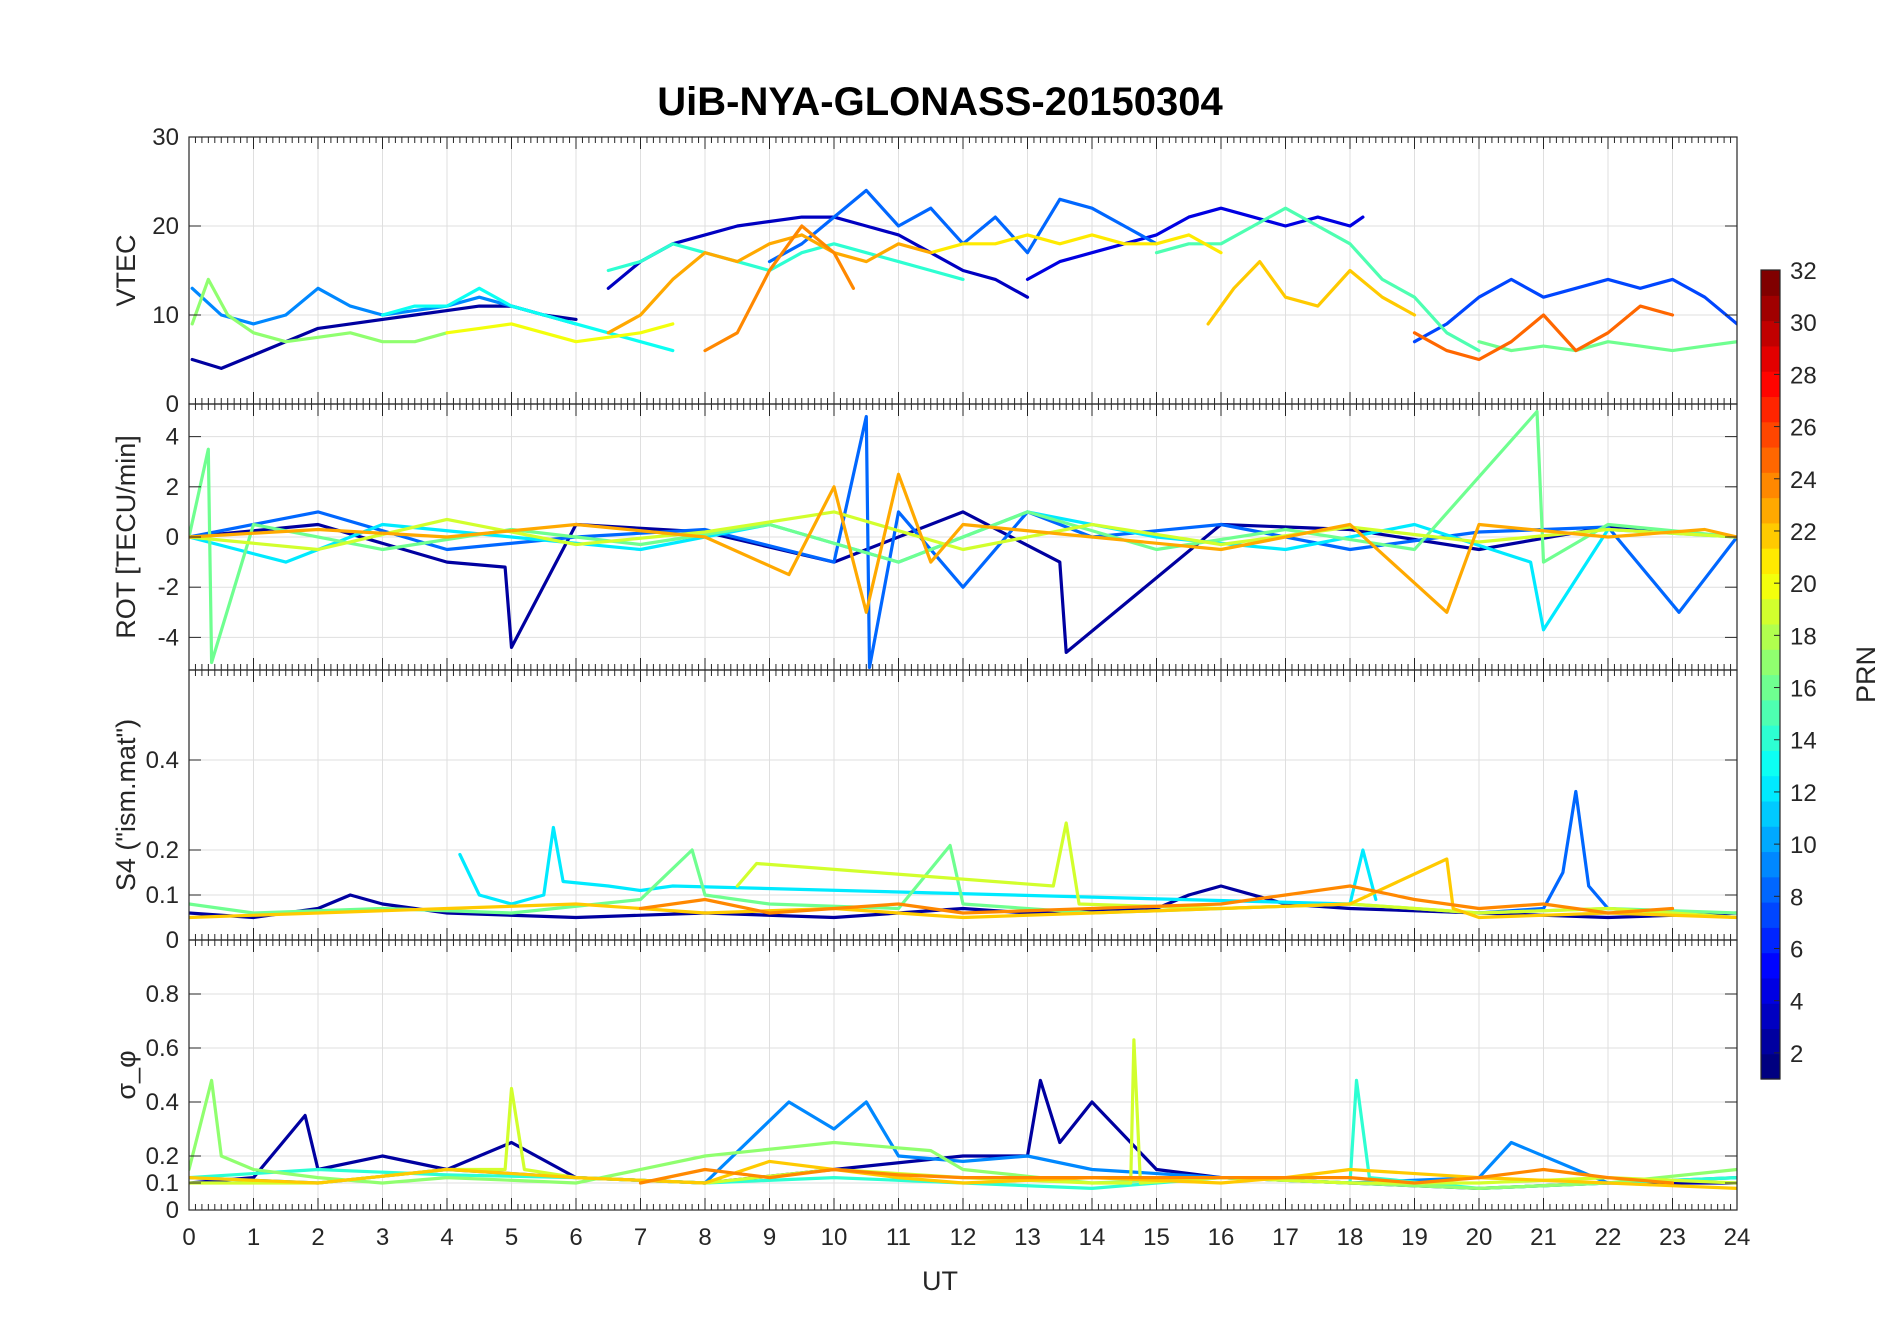  What do you see at coordinates (165, 315) in the screenshot?
I see `y-tick-label: 10` at bounding box center [165, 315].